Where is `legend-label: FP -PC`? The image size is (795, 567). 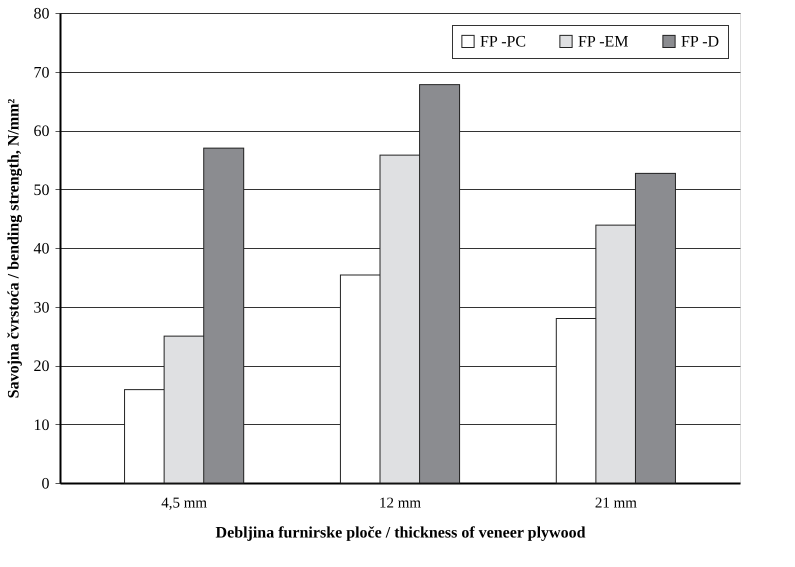
legend-label: FP -PC is located at coordinates (503, 41).